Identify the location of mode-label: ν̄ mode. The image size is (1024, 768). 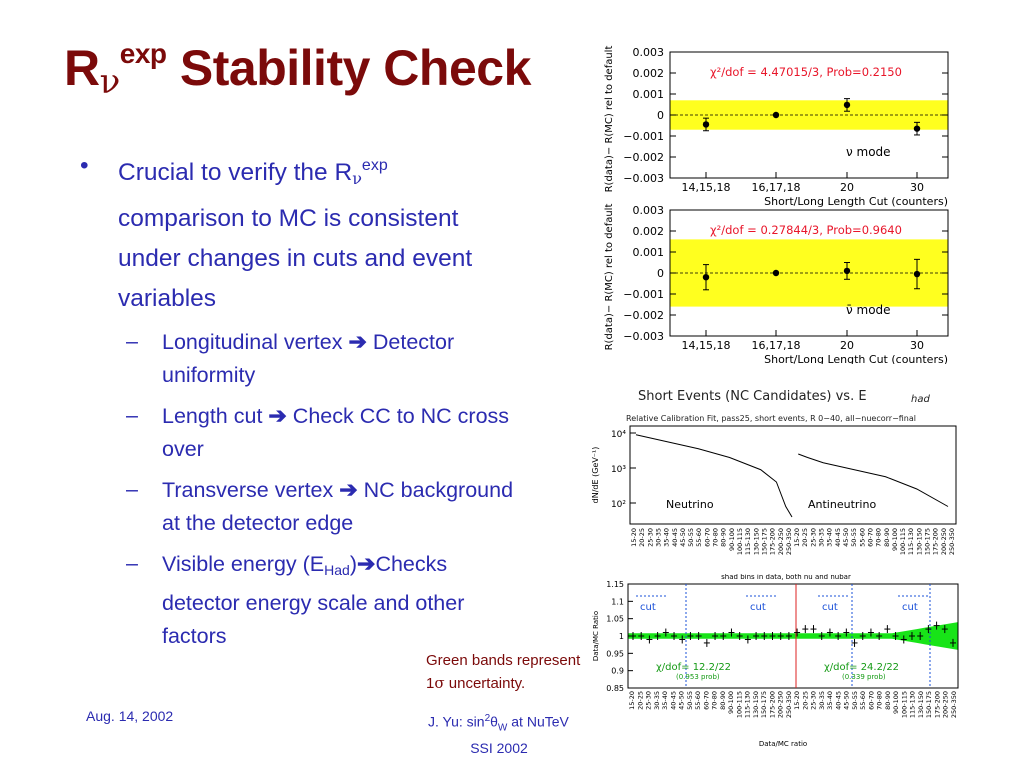
(868, 310).